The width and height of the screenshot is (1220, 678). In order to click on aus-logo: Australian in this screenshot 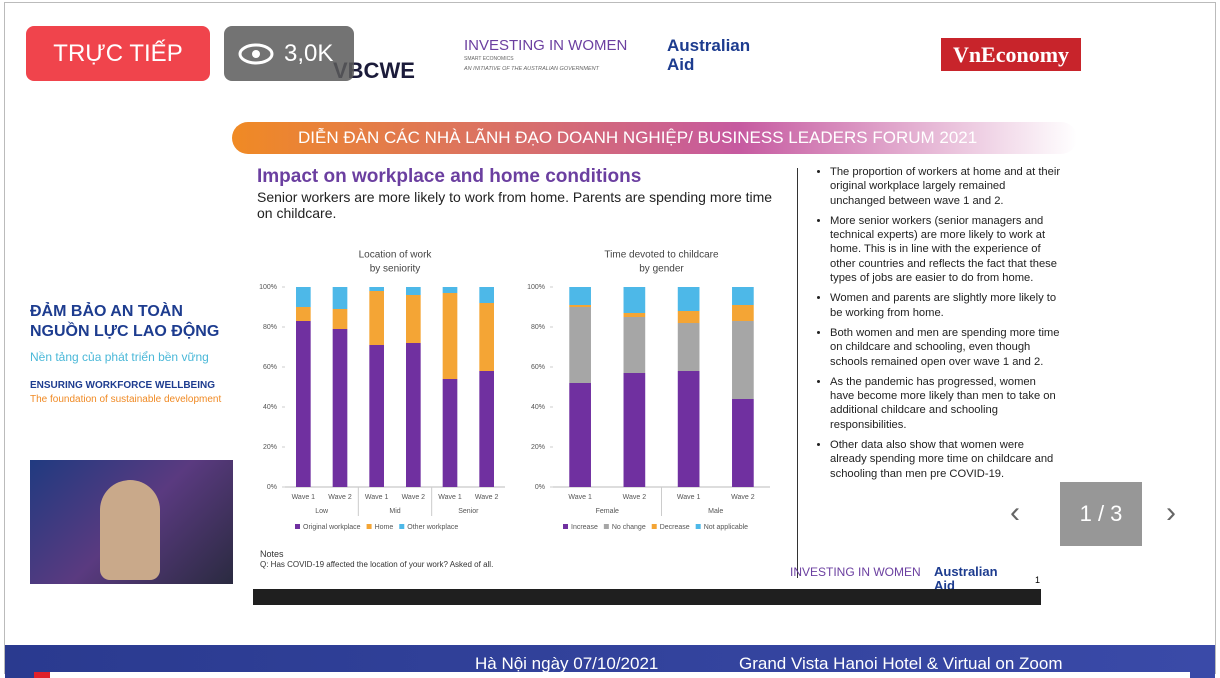, I will do `click(709, 45)`.